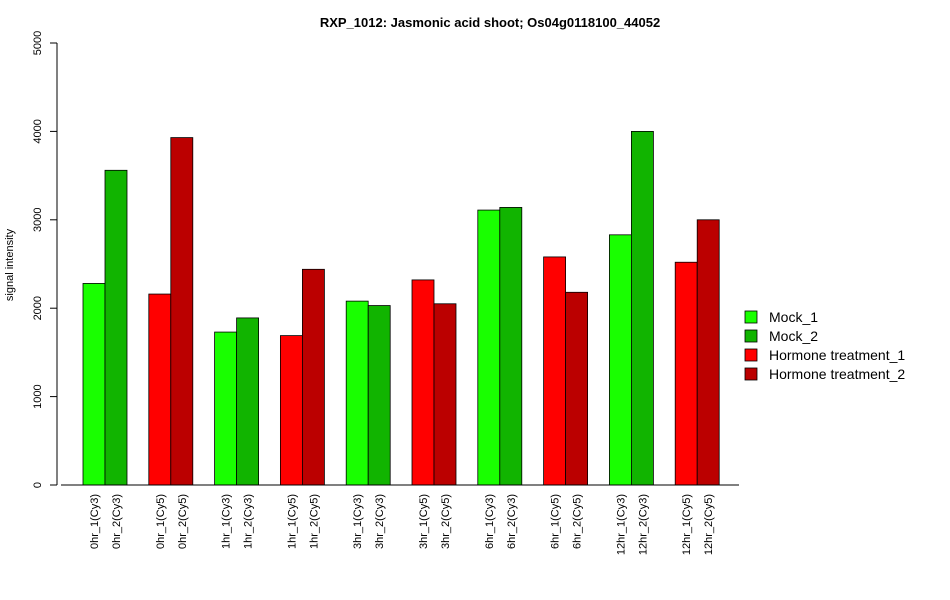  What do you see at coordinates (161, 521) in the screenshot?
I see `x-tick-label: 0hr_1(Cy5)` at bounding box center [161, 521].